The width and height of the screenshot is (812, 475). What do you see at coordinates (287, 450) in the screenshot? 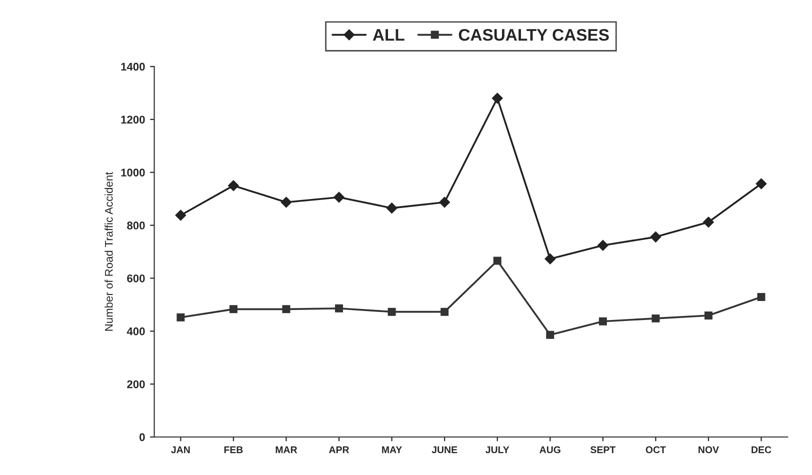
I see `x-tick-label: MAR` at bounding box center [287, 450].